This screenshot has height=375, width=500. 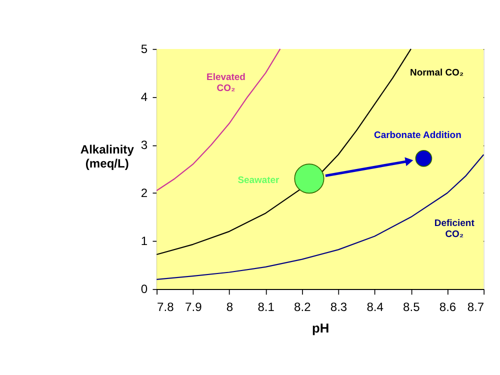 What do you see at coordinates (411, 307) in the screenshot?
I see `x-tick-label: 8.5` at bounding box center [411, 307].